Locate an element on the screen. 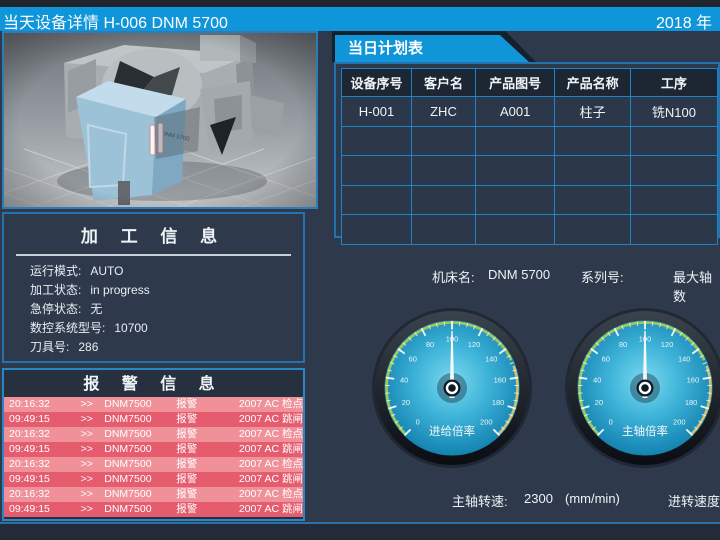 Image resolution: width=720 pixels, height=540 pixels. info-value: 10700 is located at coordinates (131, 328).